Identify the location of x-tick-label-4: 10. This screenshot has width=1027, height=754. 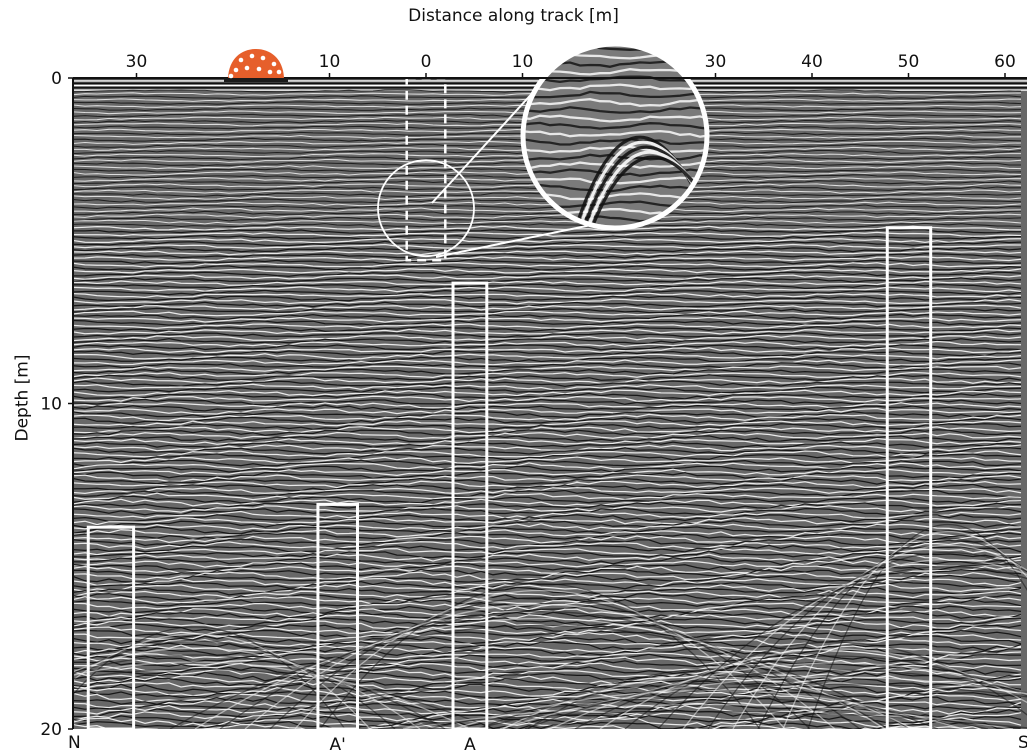
(523, 62).